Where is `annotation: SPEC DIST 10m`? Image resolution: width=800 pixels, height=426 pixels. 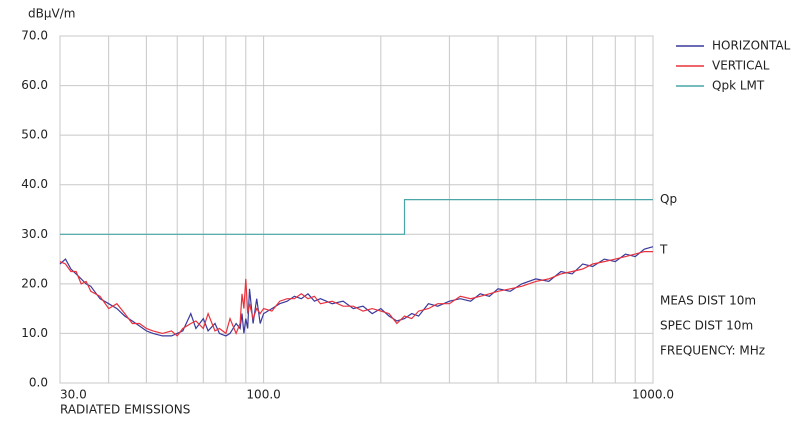
annotation: SPEC DIST 10m is located at coordinates (706, 326).